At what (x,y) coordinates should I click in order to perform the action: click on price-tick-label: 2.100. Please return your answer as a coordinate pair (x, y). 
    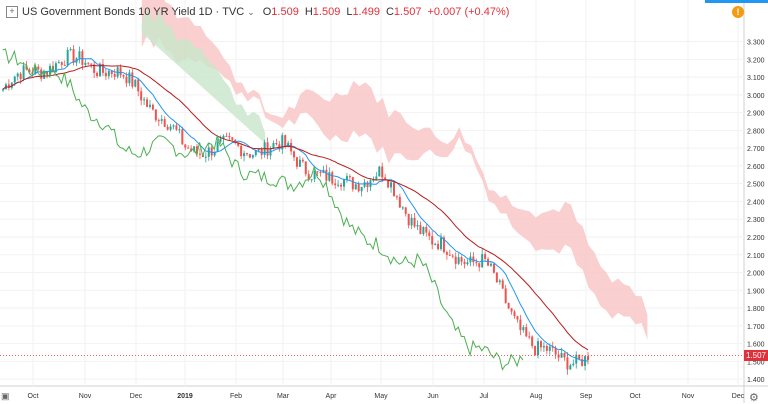
    Looking at the image, I should click on (756, 256).